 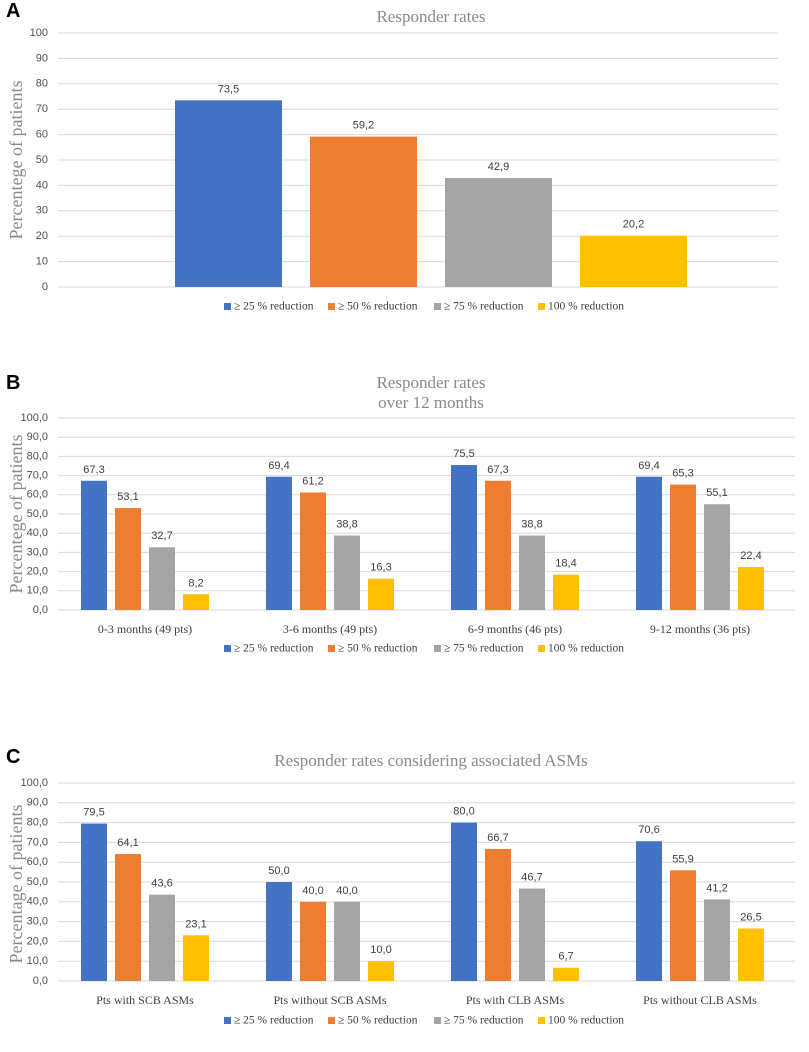 I want to click on data-label: 26,5, so click(x=750, y=918).